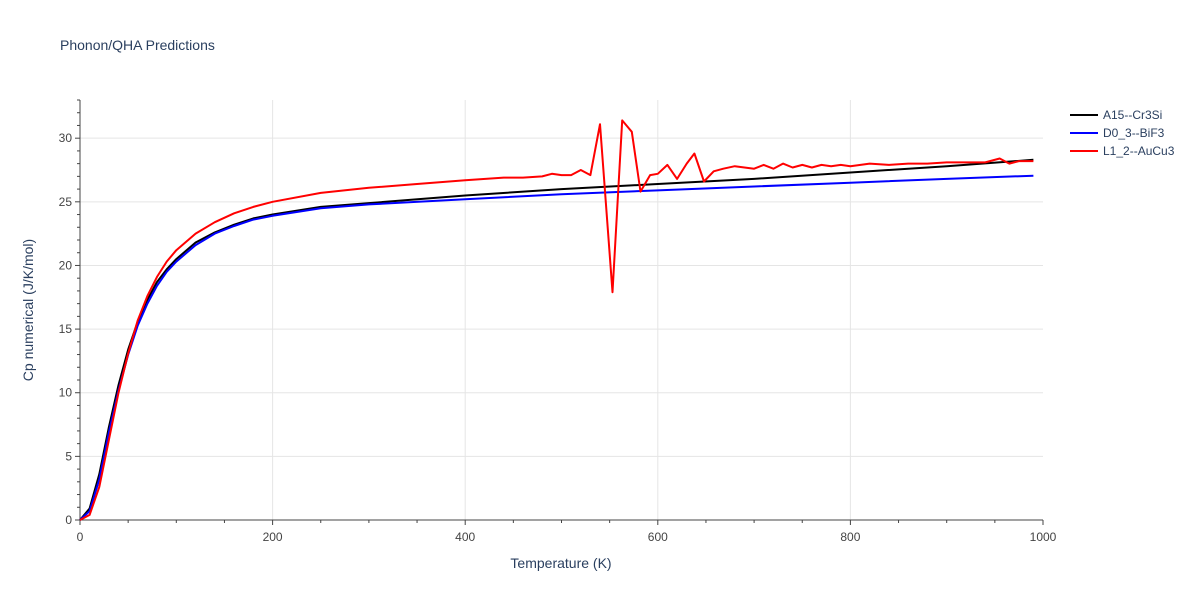 This screenshot has height=605, width=1200. Describe the element at coordinates (80, 537) in the screenshot. I see `x-tick-label: 0` at that location.